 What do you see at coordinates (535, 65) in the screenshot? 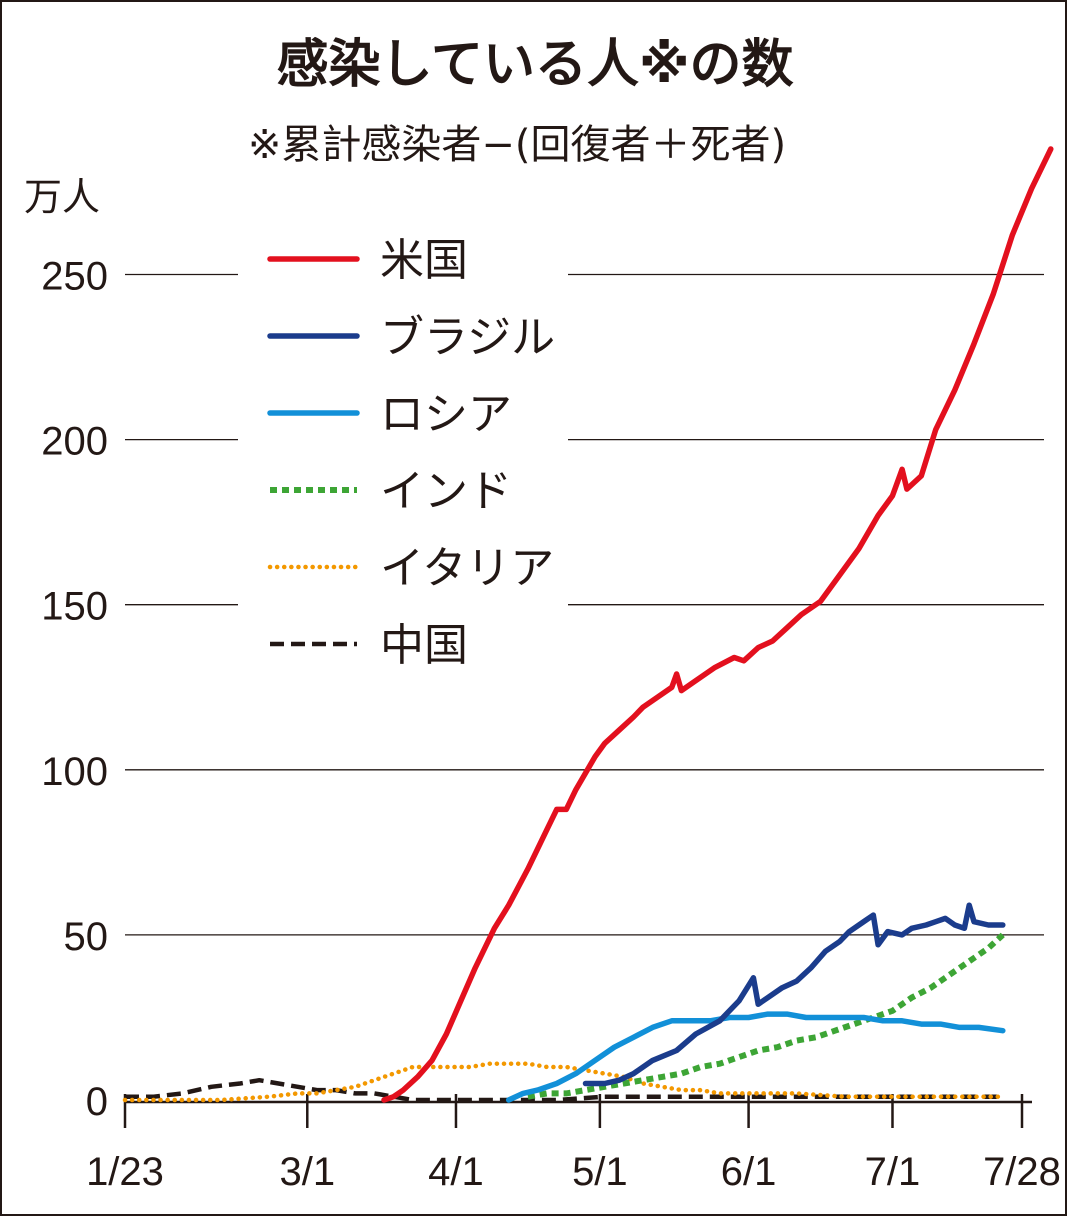
I see `chart-title: 感染している人※の数` at bounding box center [535, 65].